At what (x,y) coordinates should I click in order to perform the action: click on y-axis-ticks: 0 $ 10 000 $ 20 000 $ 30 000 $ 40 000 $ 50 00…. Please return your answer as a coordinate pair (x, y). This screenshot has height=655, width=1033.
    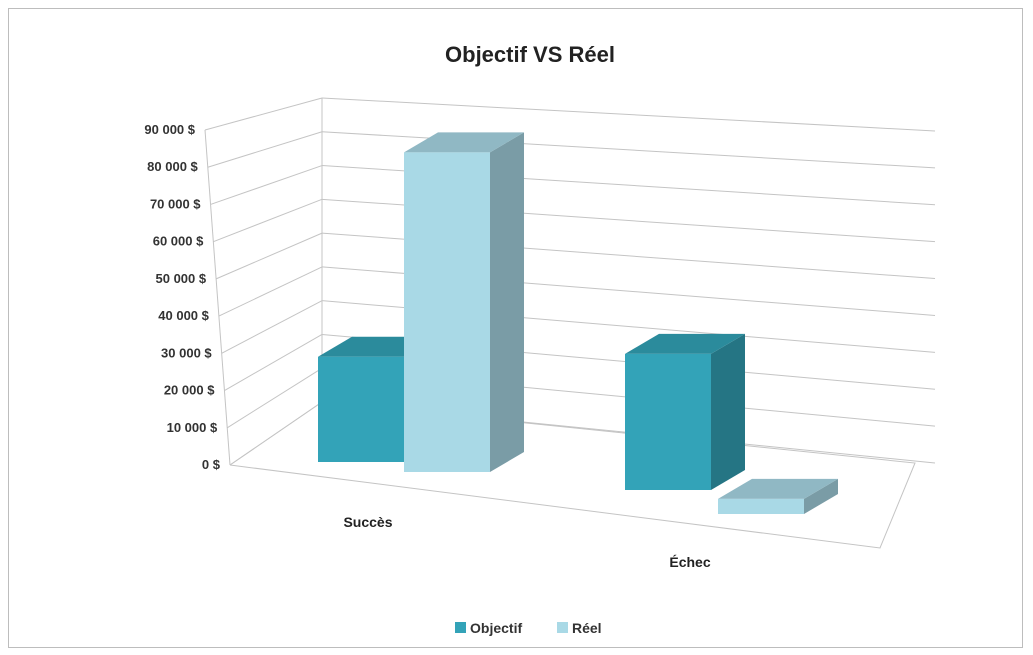
    Looking at the image, I should click on (182, 297).